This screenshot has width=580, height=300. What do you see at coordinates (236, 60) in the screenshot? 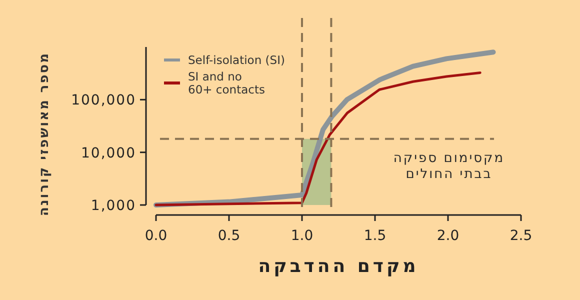
I see `legend-label: Self-isolation (SI)` at bounding box center [236, 60].